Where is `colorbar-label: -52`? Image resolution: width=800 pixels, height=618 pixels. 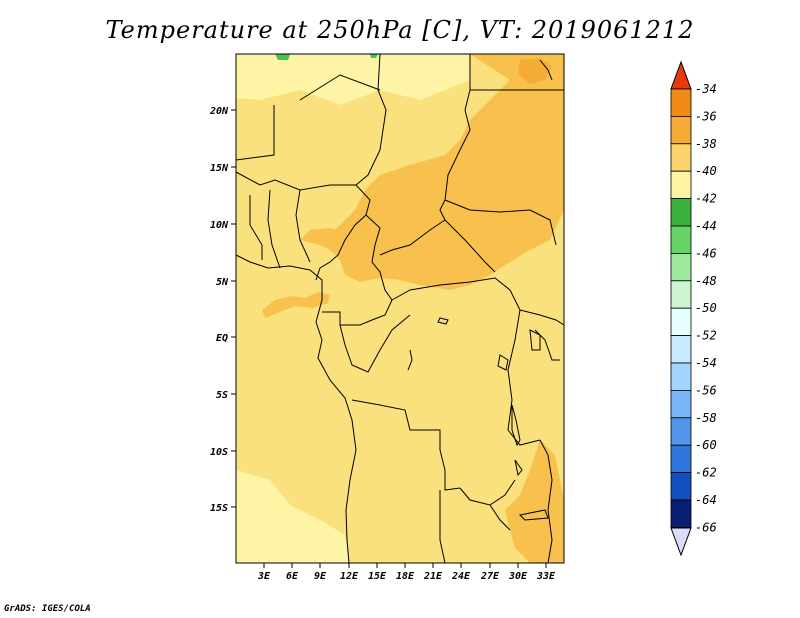
colorbar-label: -52 is located at coordinates (706, 336).